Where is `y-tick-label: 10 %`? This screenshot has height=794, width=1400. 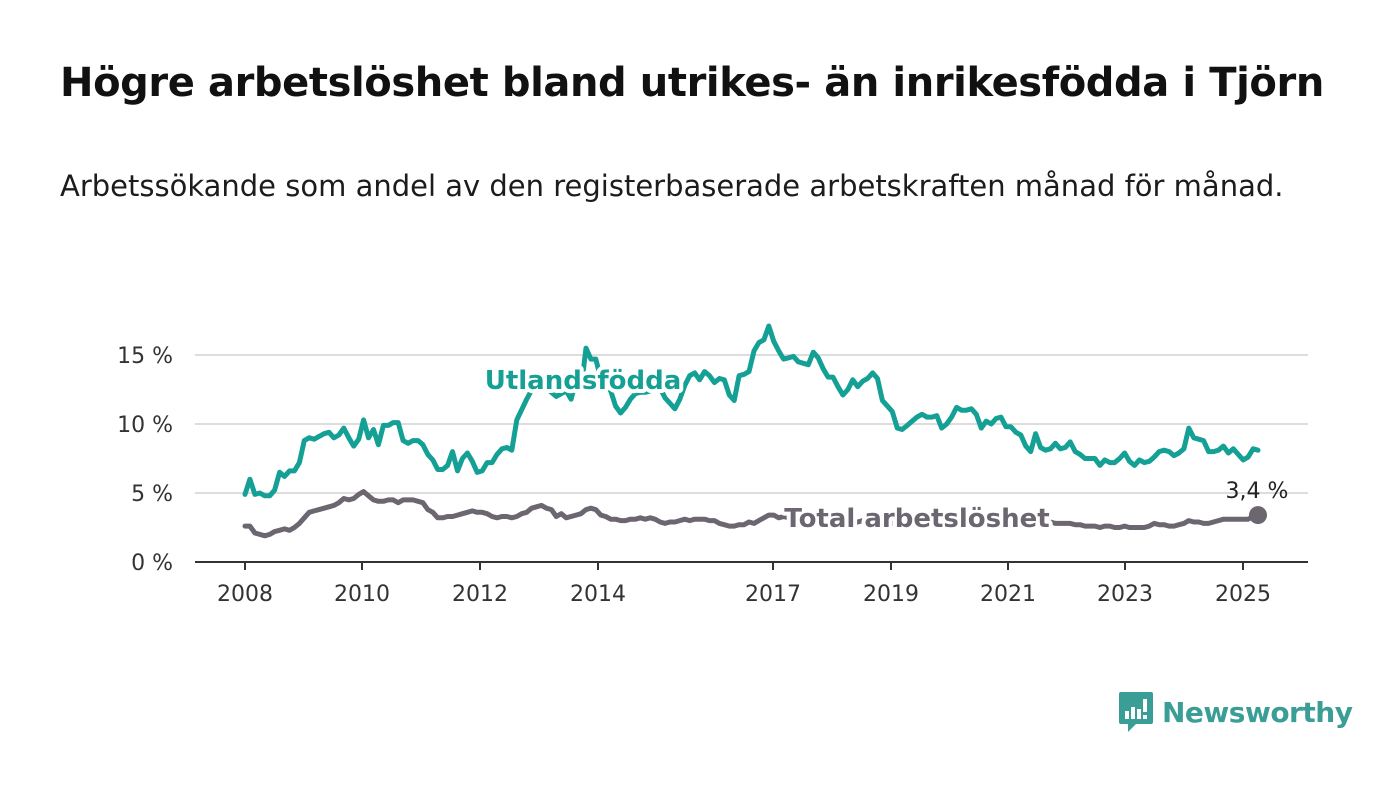
y-tick-label: 10 % is located at coordinates (145, 425).